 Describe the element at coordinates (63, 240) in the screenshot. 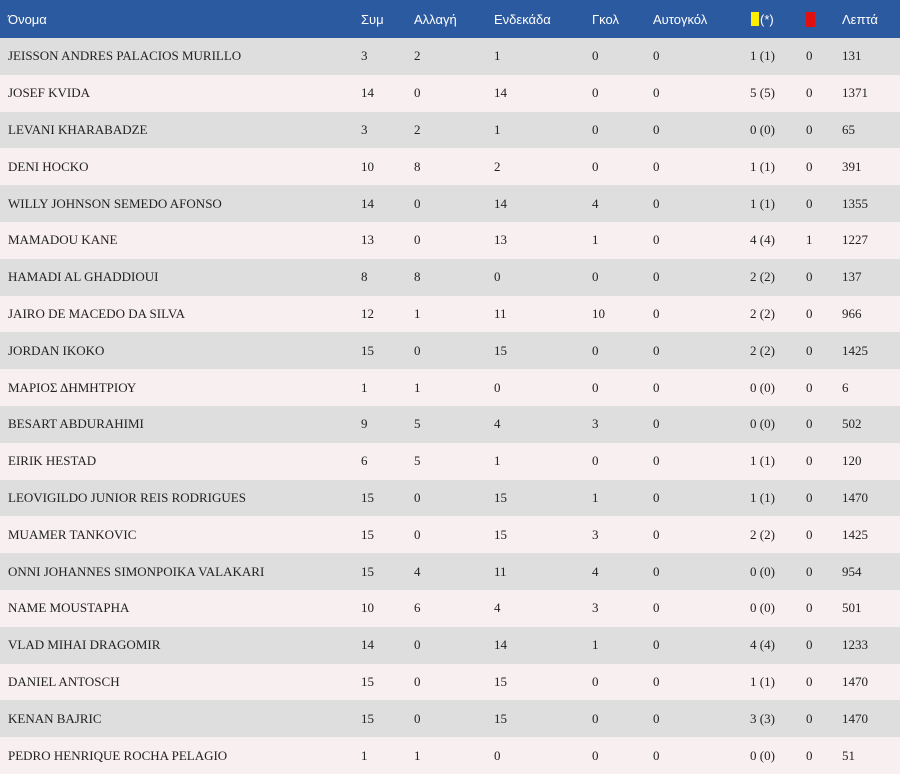

I see `player-name: MAMADOU KANE` at that location.